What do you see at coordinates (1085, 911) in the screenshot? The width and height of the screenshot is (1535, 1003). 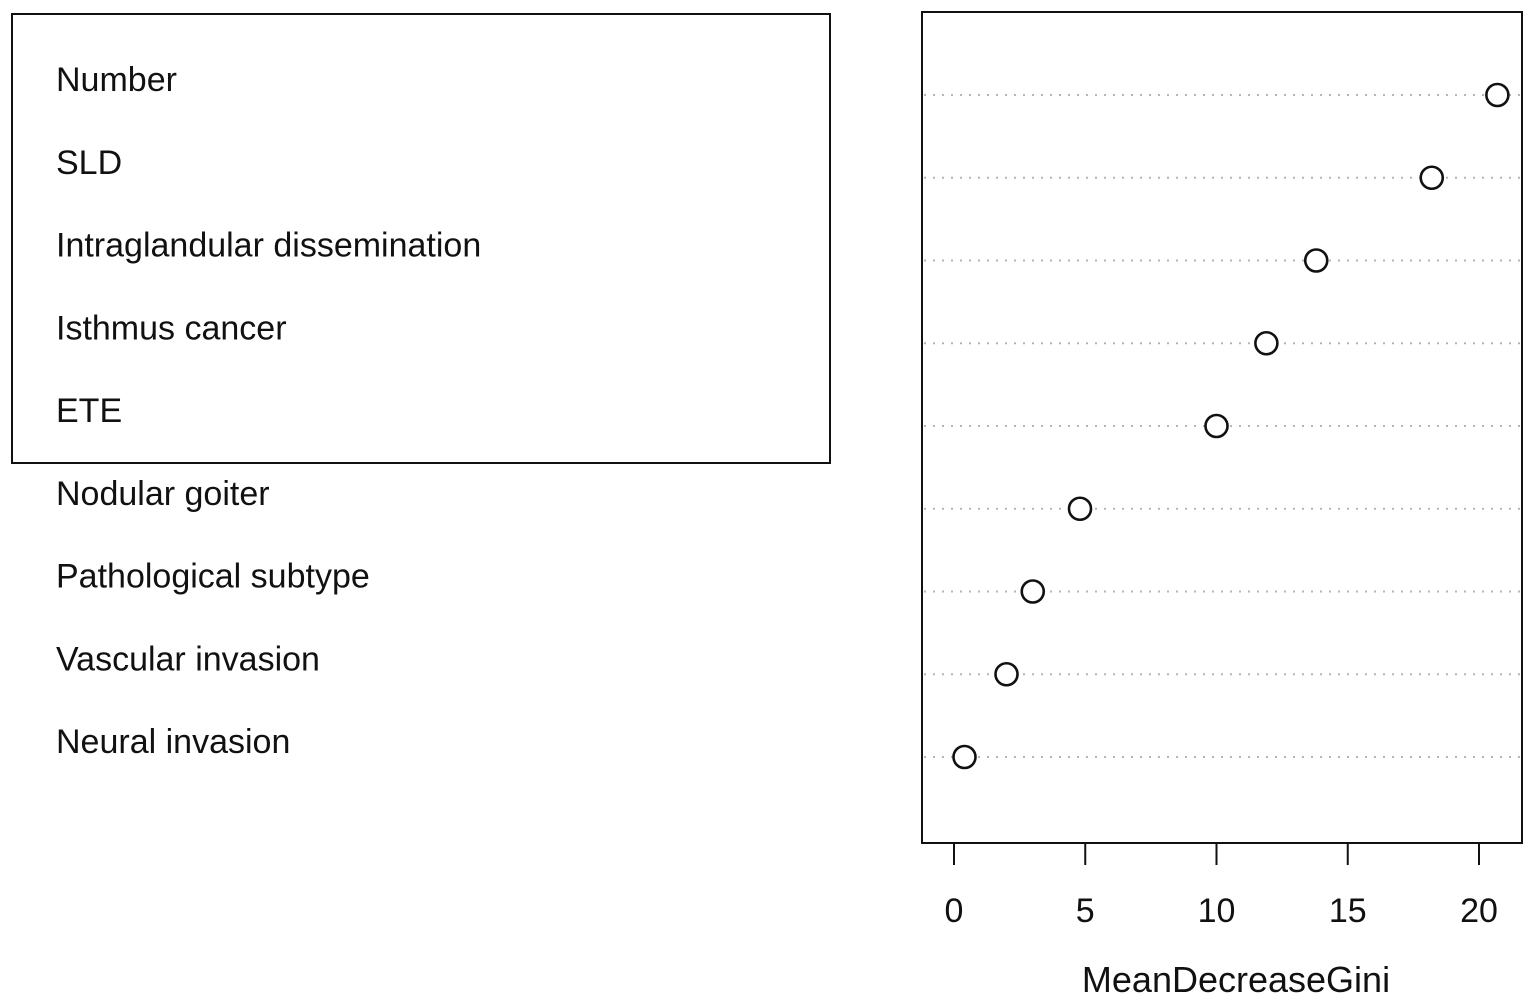 I see `x-tick-label: 5` at bounding box center [1085, 911].